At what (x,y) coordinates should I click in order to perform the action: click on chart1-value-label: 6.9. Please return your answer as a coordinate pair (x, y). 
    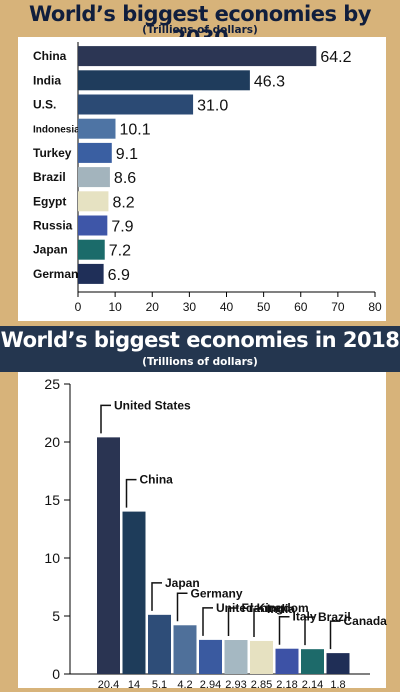
    Looking at the image, I should click on (119, 275).